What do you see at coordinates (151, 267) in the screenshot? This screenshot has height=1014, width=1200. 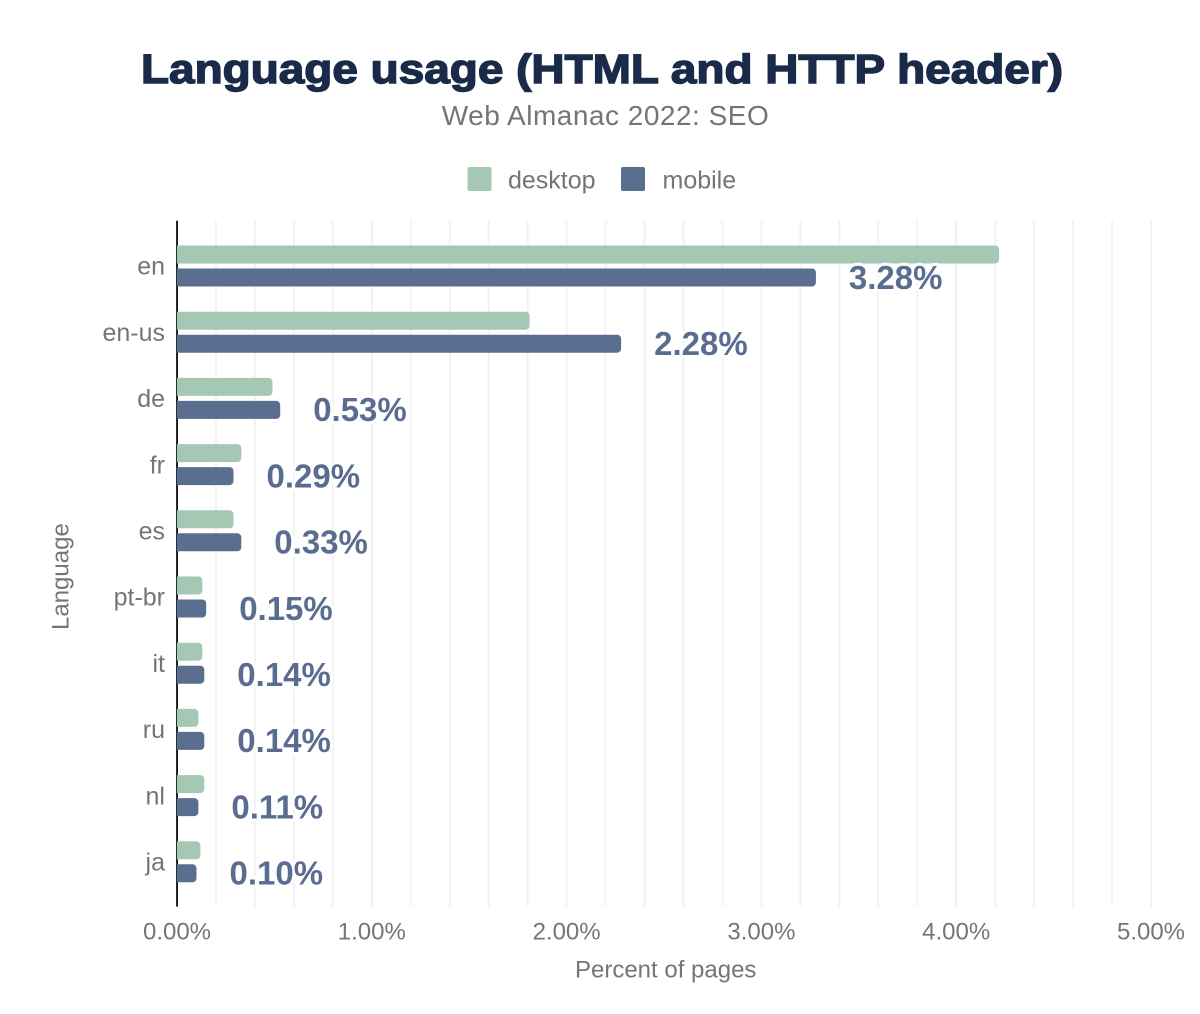 I see `svg-text: en` at bounding box center [151, 267].